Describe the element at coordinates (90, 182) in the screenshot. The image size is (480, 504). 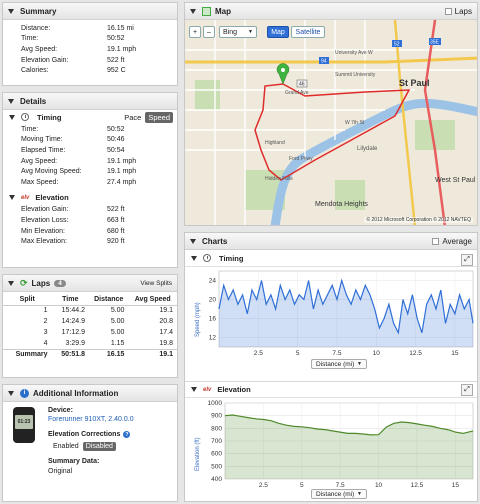
I see `stat-row: Max Speed: 27.4 mph` at that location.